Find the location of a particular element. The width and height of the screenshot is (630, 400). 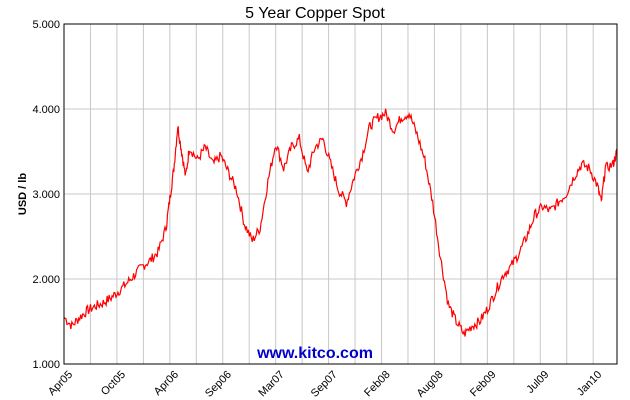

chart-title: 5 Year Copper Spot is located at coordinates (315, 13).